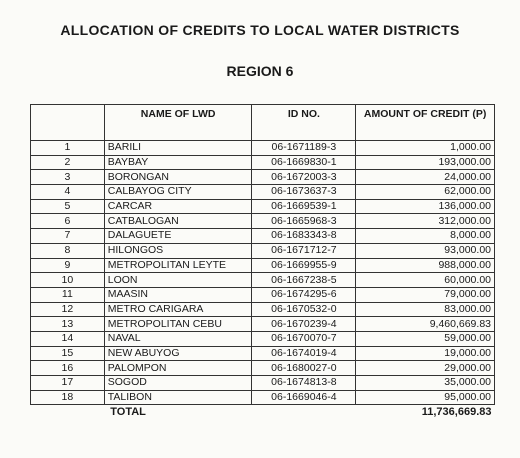 The image size is (520, 458). Describe the element at coordinates (178, 383) in the screenshot. I see `row-lwd-name: SOGOD` at that location.